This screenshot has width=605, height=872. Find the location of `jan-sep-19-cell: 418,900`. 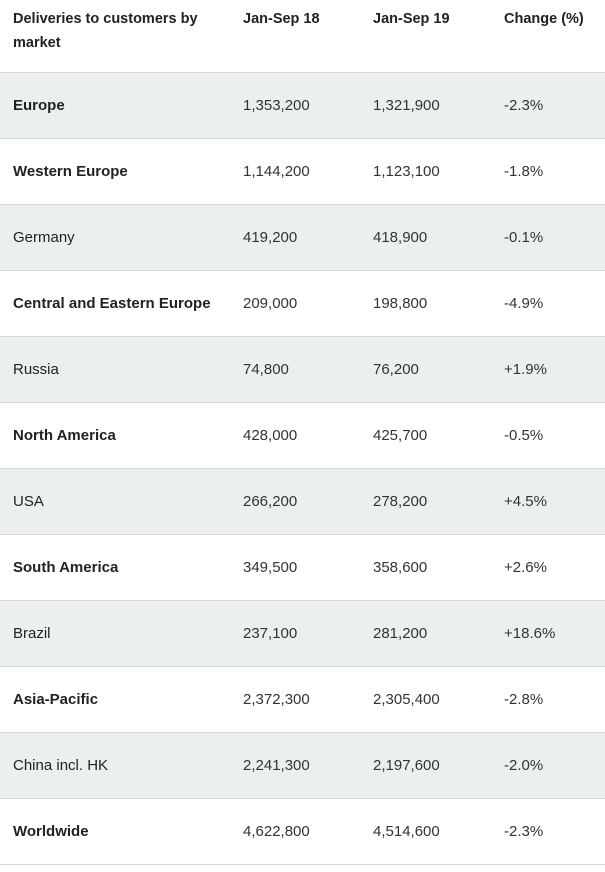

jan-sep-19-cell: 418,900 is located at coordinates (400, 237).